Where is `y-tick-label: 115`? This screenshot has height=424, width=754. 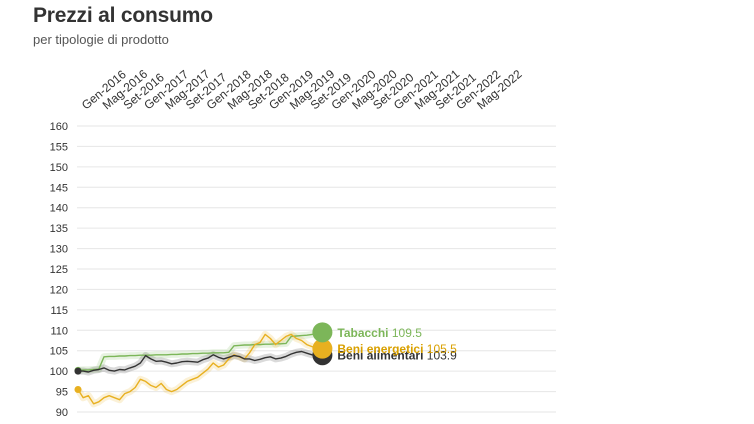
y-tick-label: 115 is located at coordinates (59, 311).